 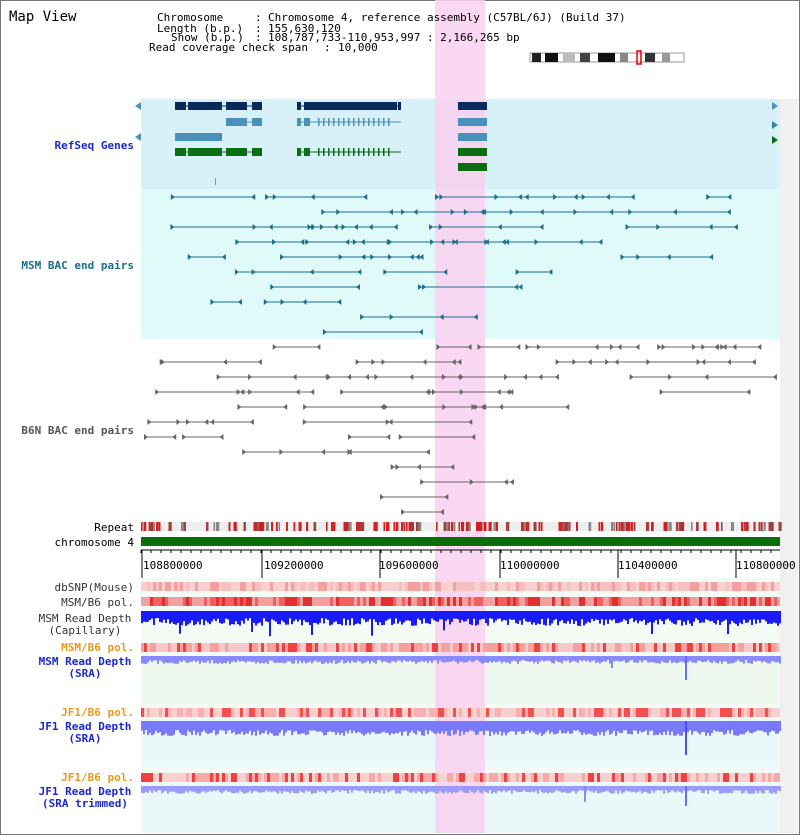 I want to click on track-label-refseq: RefSeq Genes, so click(x=94, y=145).